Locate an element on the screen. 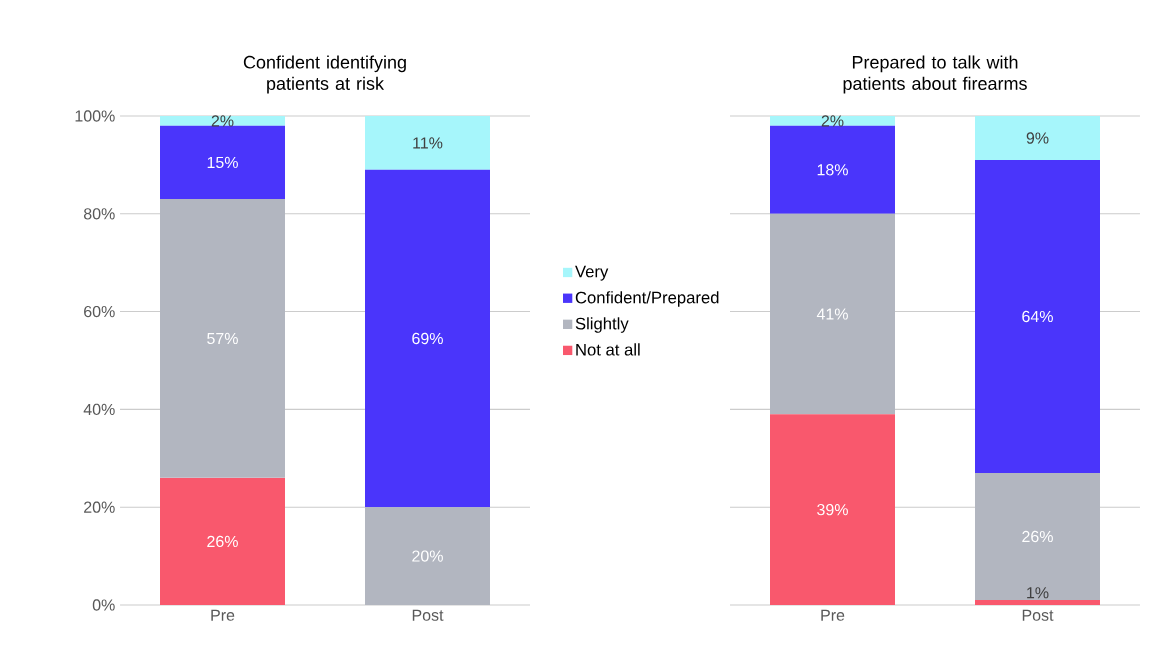  y-tick-label: 60% is located at coordinates (99, 311).